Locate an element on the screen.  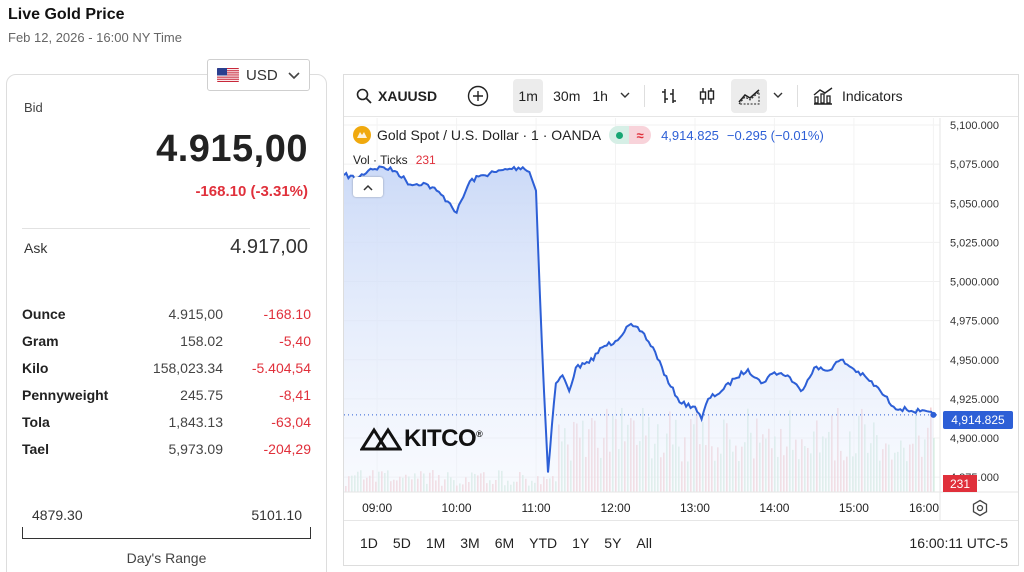
axis-settings-button is located at coordinates (980, 510).